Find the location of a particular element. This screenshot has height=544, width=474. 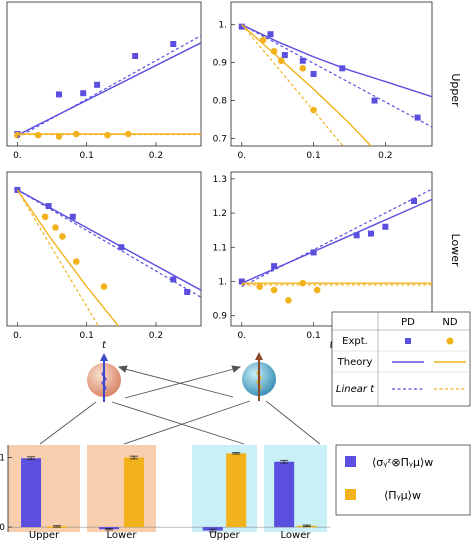

legend-box is located at coordinates (401, 359).